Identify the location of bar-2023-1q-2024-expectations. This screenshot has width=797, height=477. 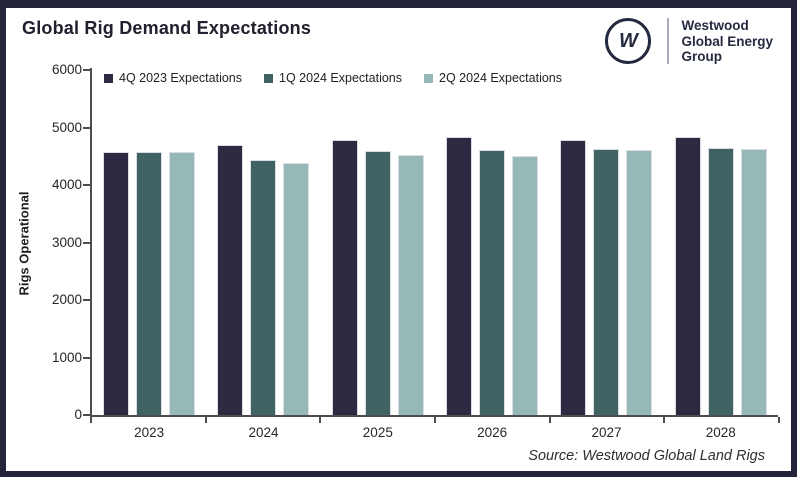
(149, 283).